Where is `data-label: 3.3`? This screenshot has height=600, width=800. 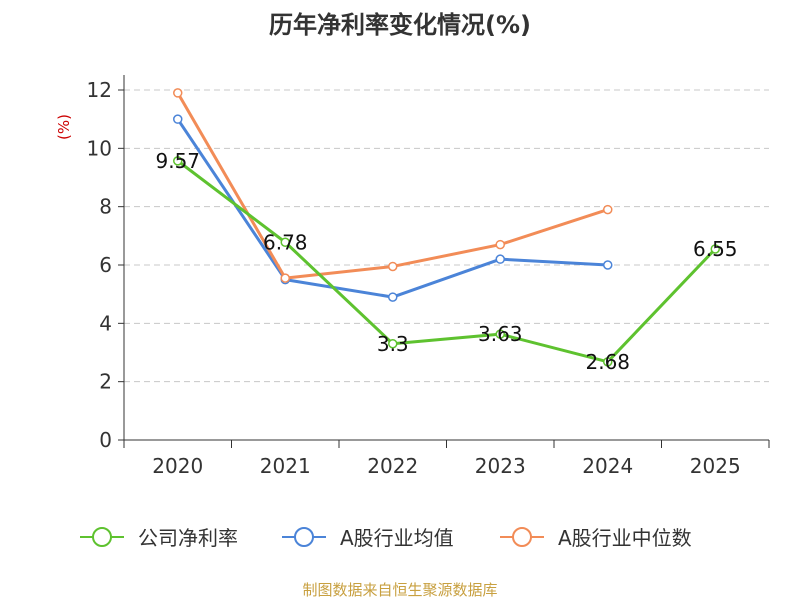
data-label: 3.3 is located at coordinates (393, 344).